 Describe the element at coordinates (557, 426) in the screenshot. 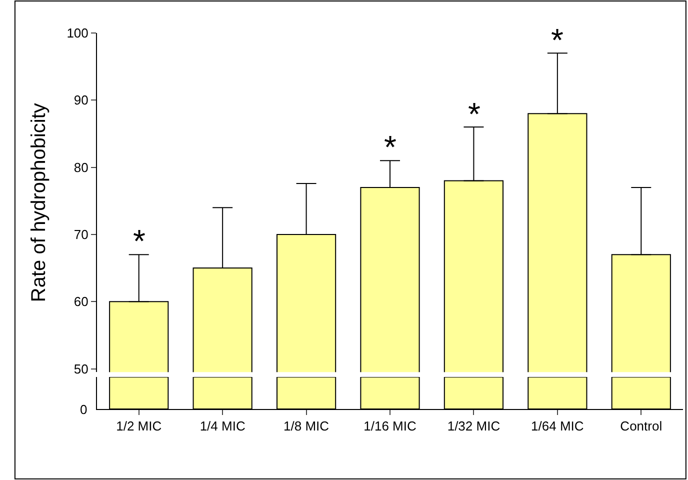

I see `x-tick-label: 1/64 MIC` at that location.